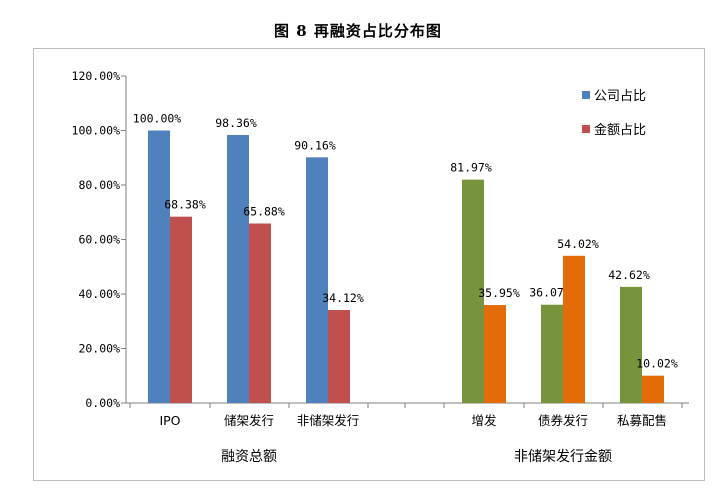 This screenshot has width=716, height=501. I want to click on chart-title: 图 8 再融资占比分布图, so click(358, 31).